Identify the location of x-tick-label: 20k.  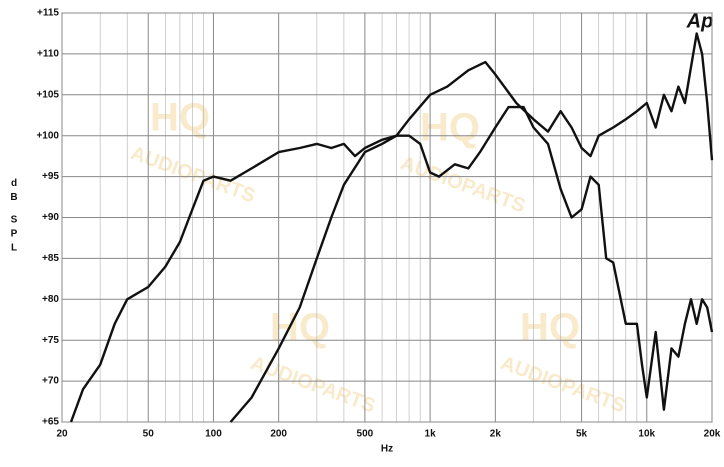
(712, 434).